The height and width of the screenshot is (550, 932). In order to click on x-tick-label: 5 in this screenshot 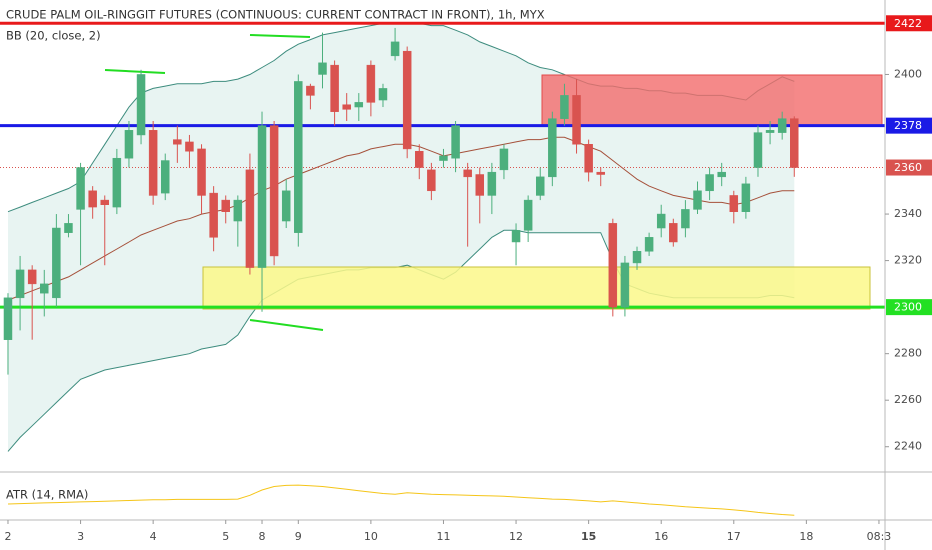, I will do `click(225, 536)`.